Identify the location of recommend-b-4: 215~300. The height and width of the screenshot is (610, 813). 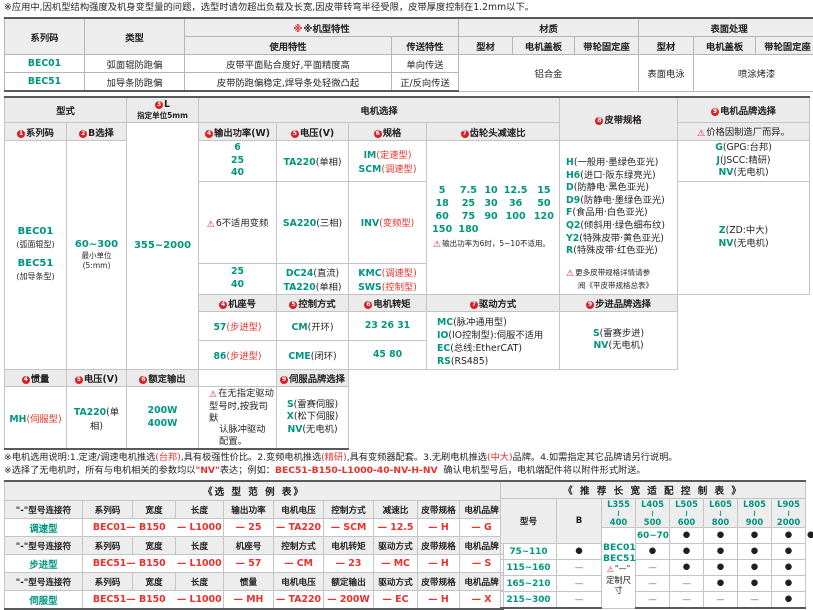
(529, 600).